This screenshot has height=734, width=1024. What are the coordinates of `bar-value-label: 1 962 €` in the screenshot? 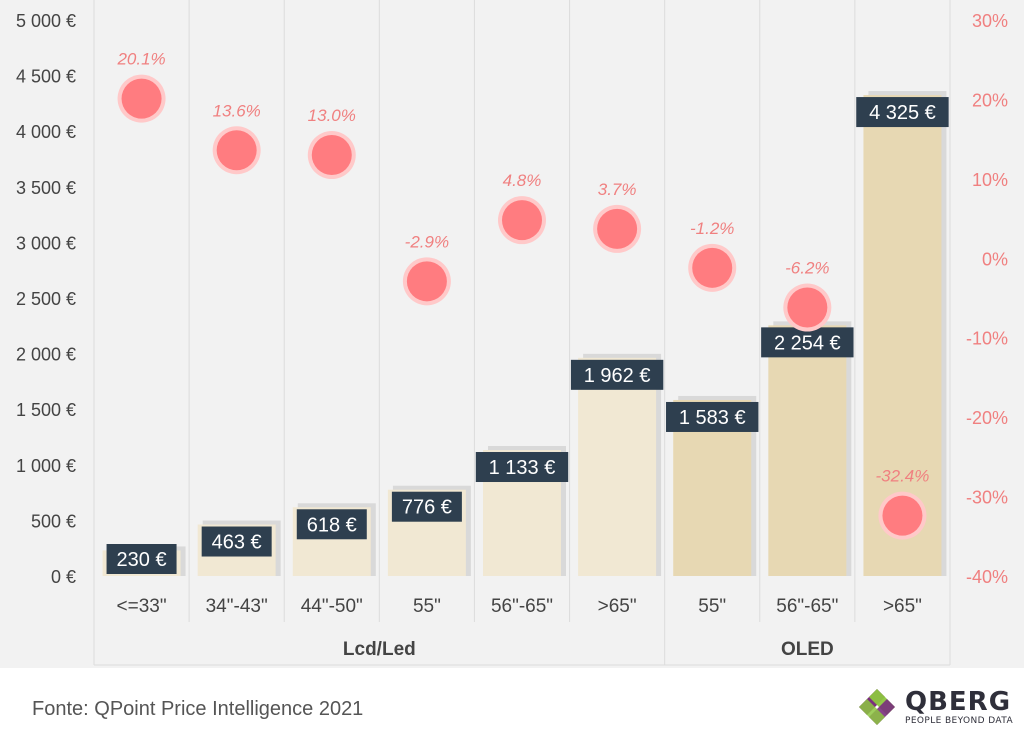 It's located at (617, 376).